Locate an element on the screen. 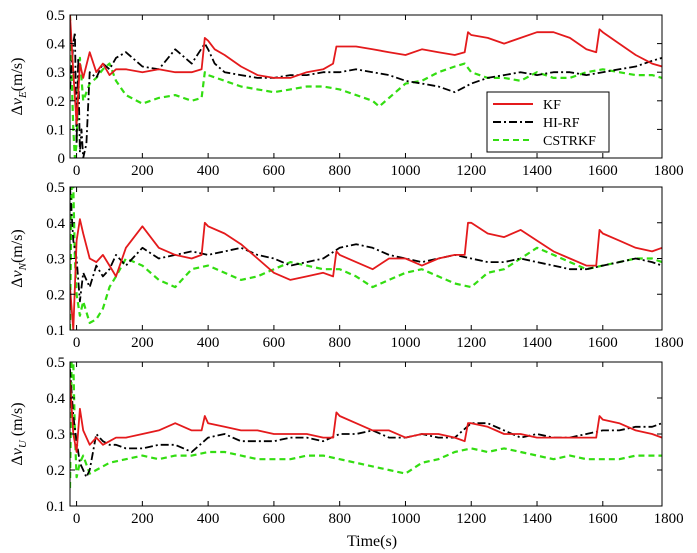 This screenshot has height=553, width=697. legend-box is located at coordinates (548, 122).